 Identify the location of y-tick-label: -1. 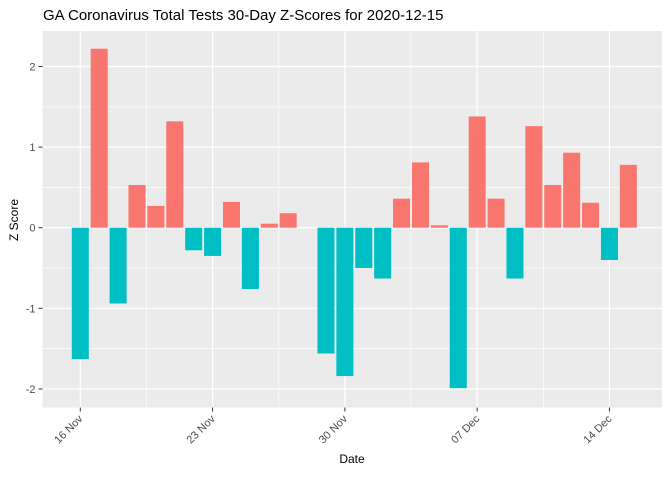
(31, 309).